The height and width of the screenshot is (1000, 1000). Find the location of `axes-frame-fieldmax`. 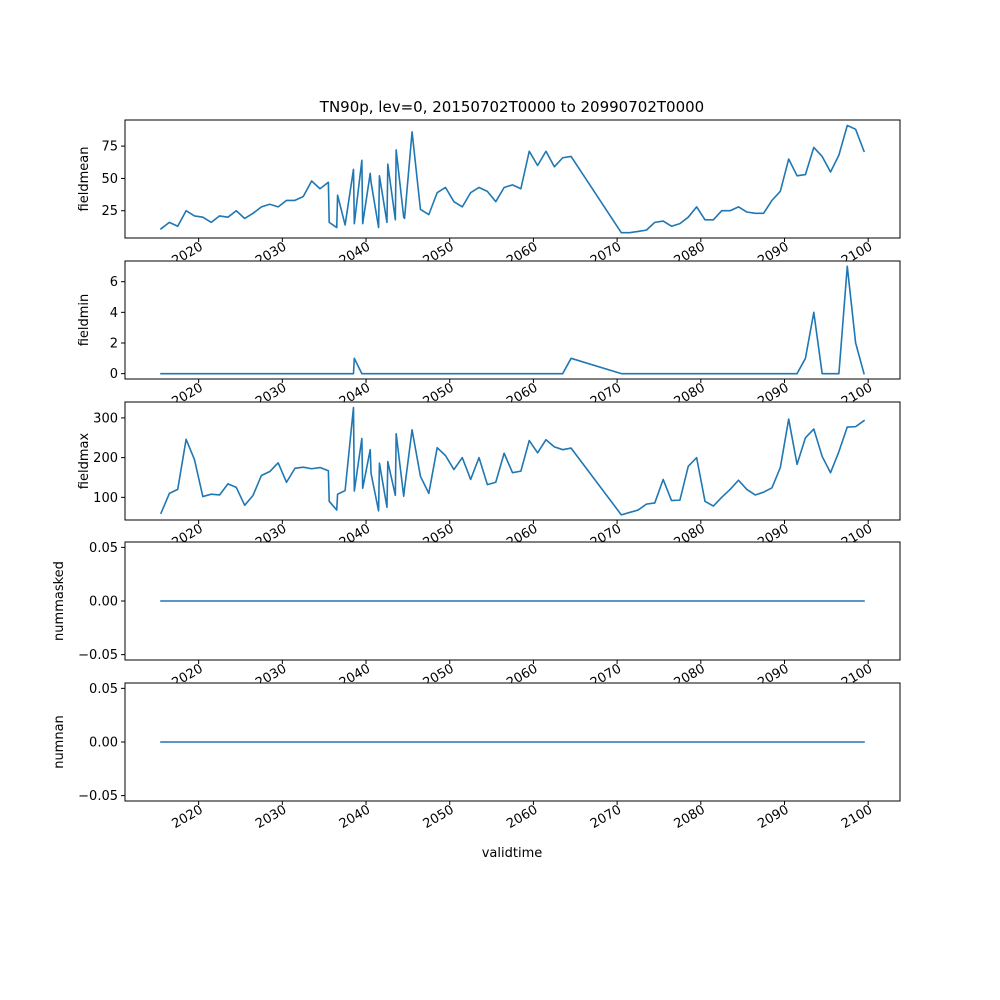

axes-frame-fieldmax is located at coordinates (512, 461).